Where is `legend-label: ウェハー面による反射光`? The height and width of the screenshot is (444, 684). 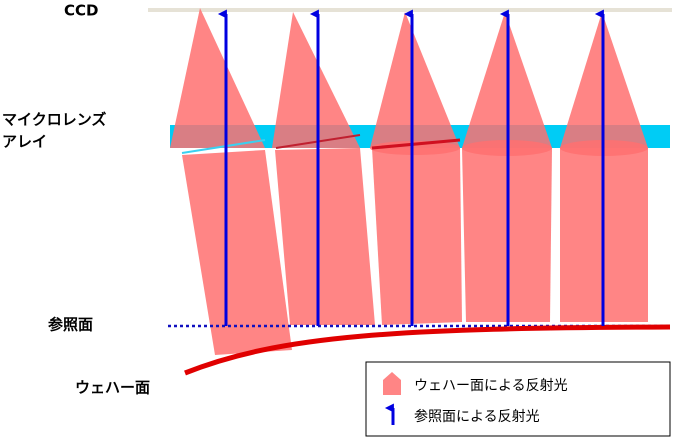
legend-label: ウェハー面による反射光 is located at coordinates (491, 386).